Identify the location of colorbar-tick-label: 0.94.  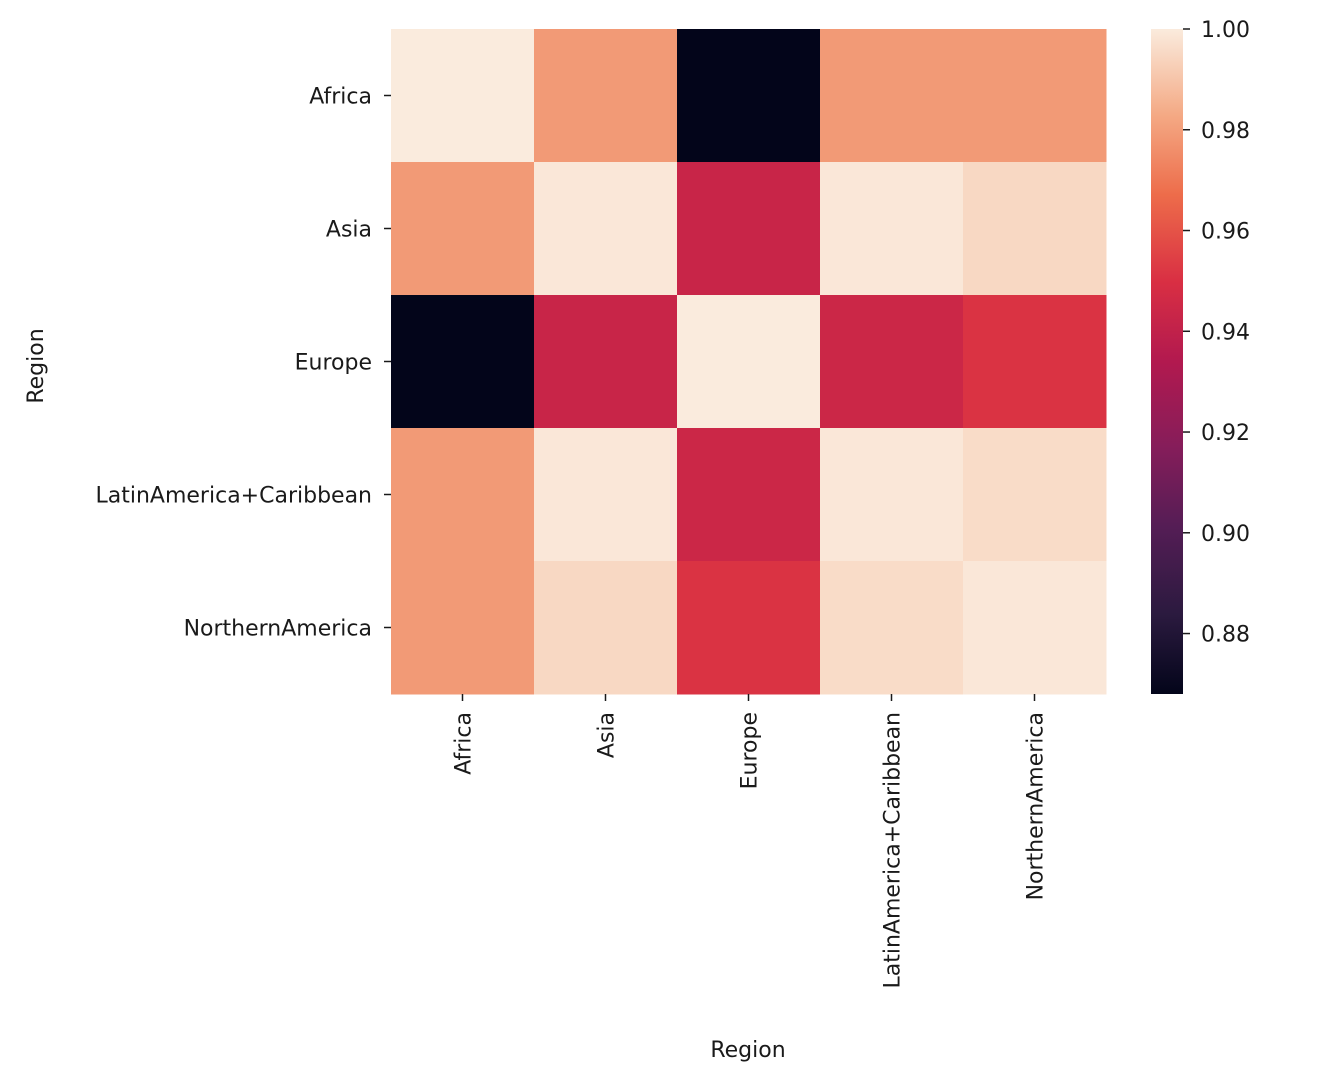
(1225, 332).